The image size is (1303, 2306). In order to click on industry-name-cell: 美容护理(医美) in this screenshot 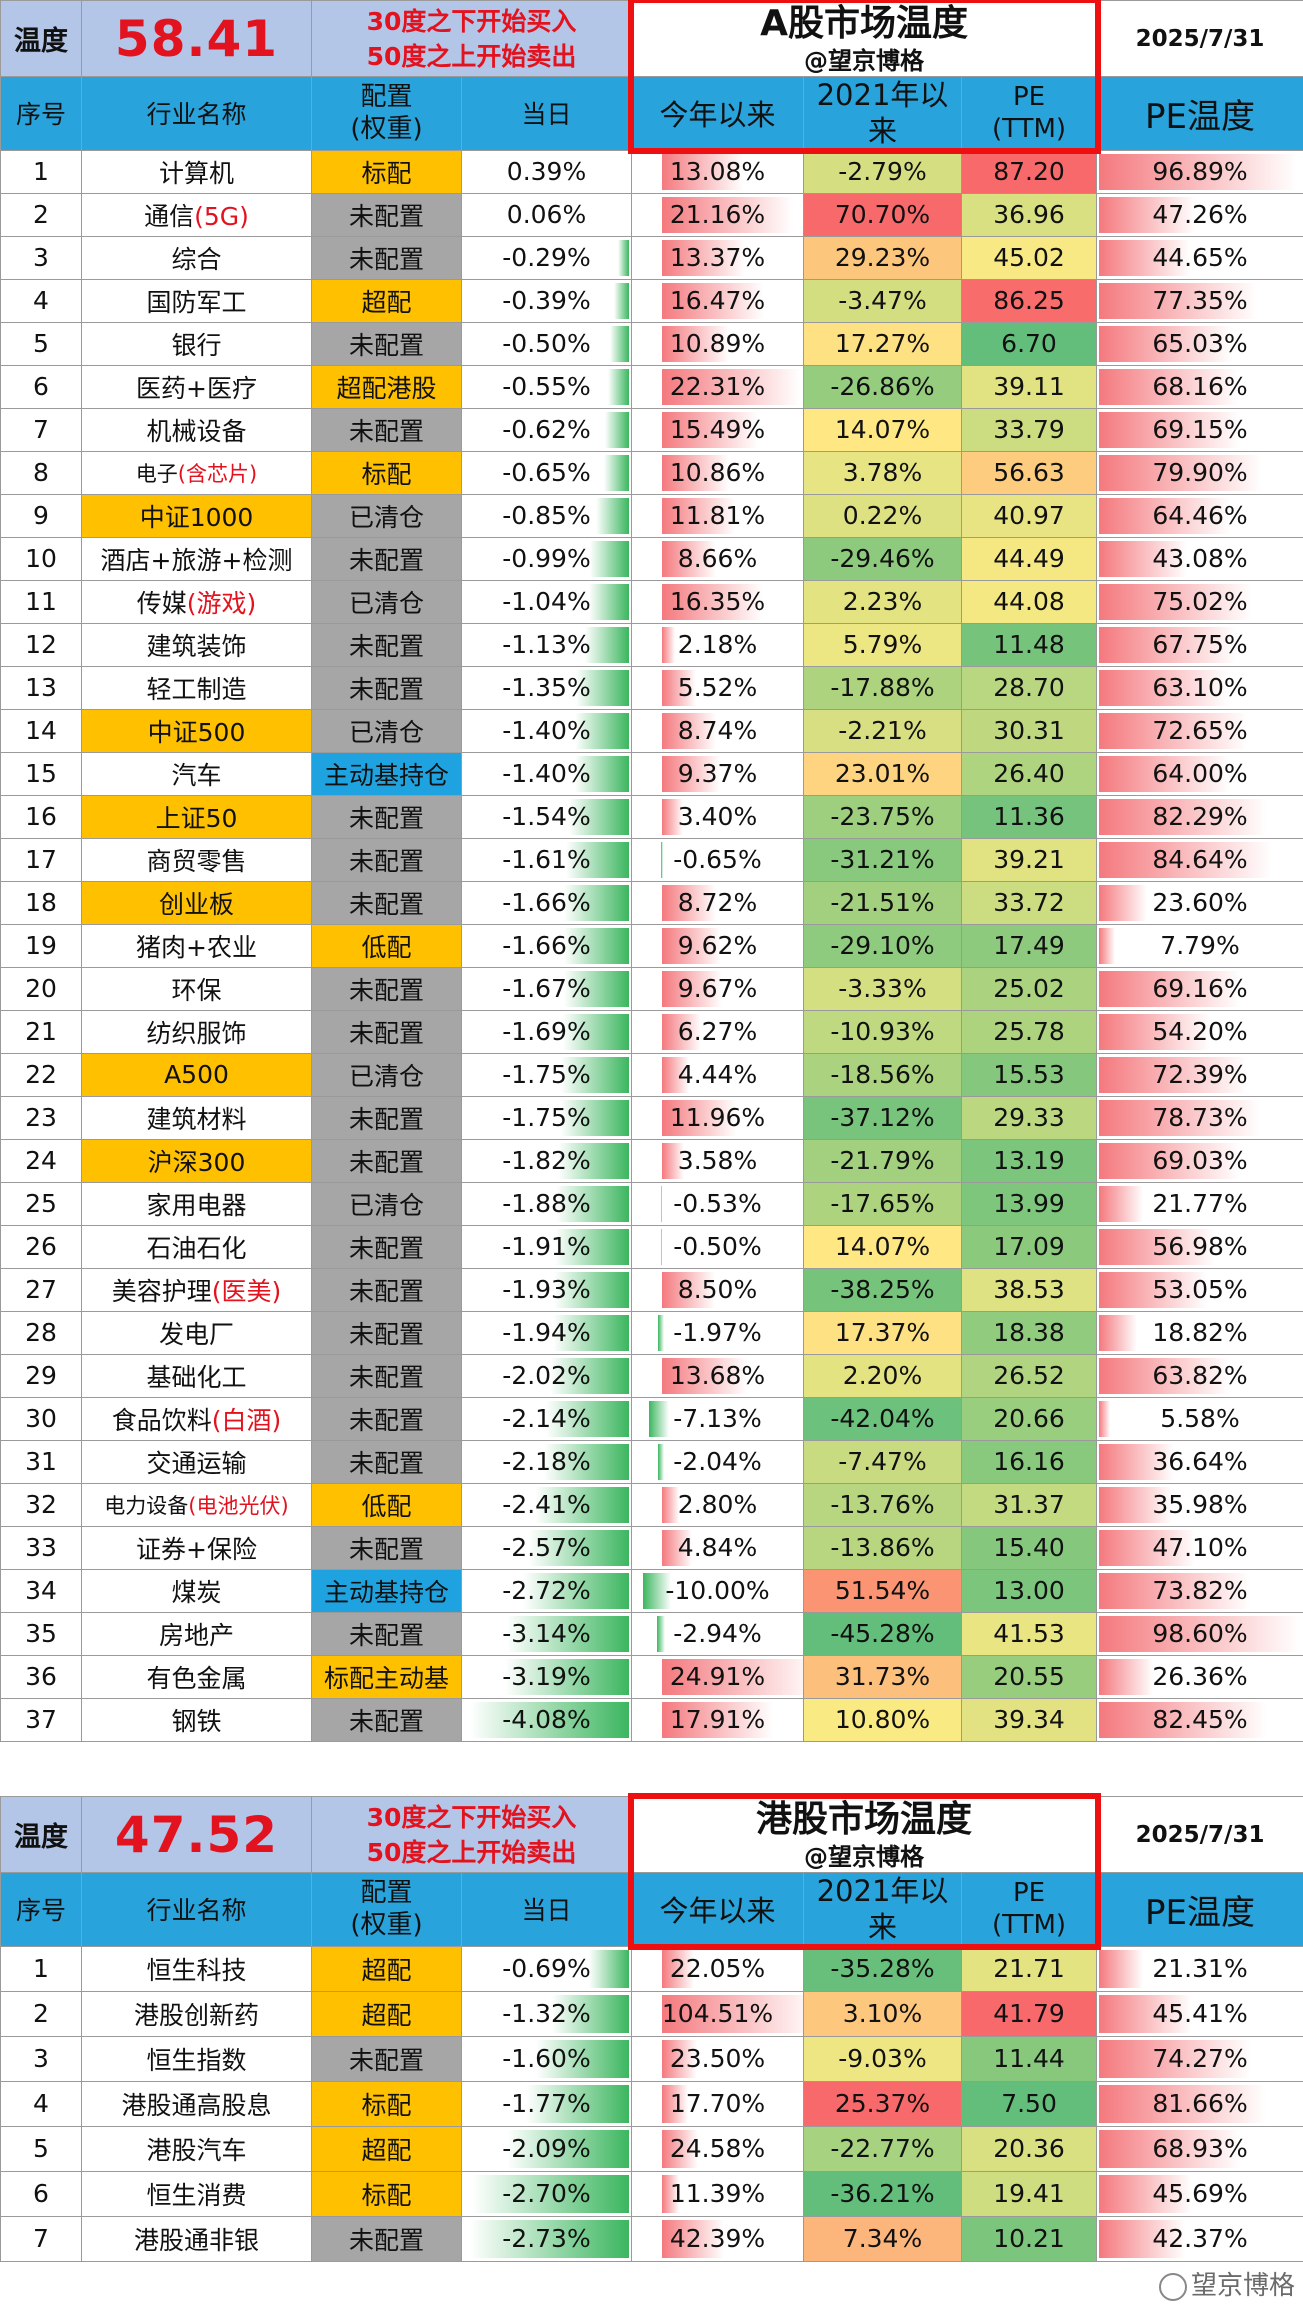, I will do `click(196, 1289)`.